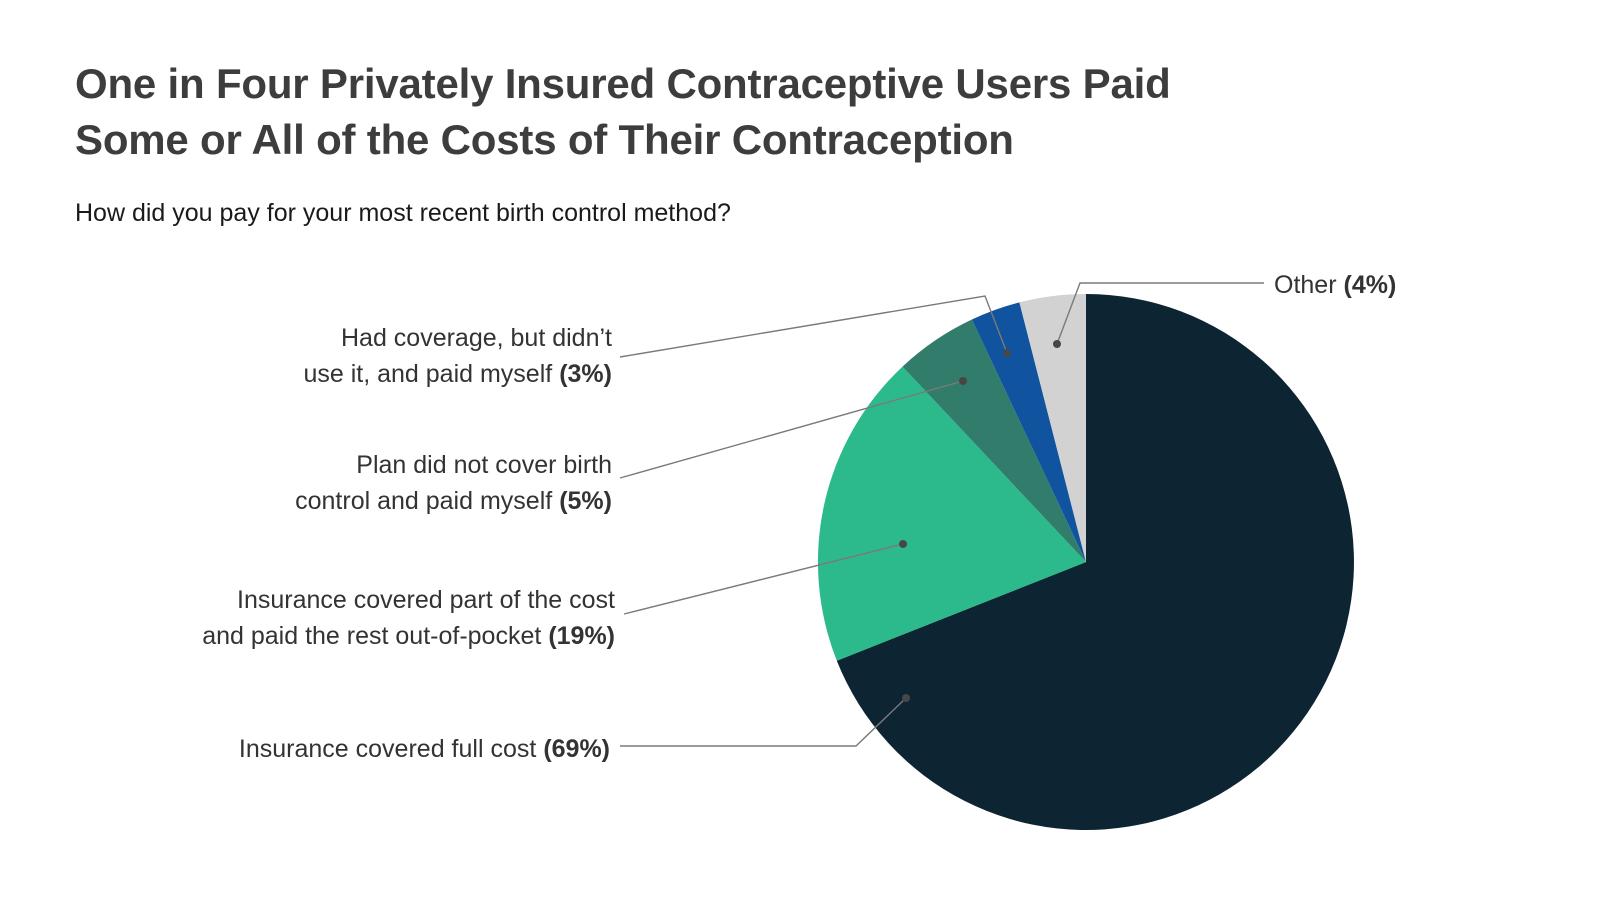 This screenshot has width=1600, height=900. What do you see at coordinates (576, 749) in the screenshot?
I see `callout-pct: (69%)` at bounding box center [576, 749].